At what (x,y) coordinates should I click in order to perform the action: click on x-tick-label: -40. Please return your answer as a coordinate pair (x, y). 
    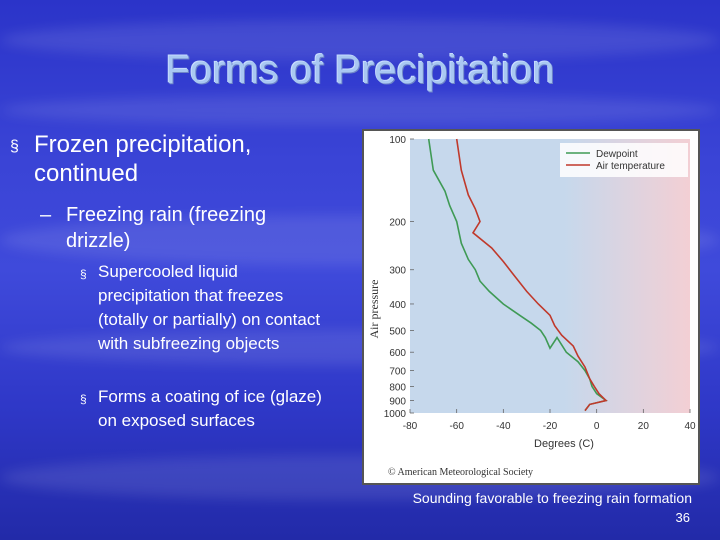
    Looking at the image, I should click on (503, 426).